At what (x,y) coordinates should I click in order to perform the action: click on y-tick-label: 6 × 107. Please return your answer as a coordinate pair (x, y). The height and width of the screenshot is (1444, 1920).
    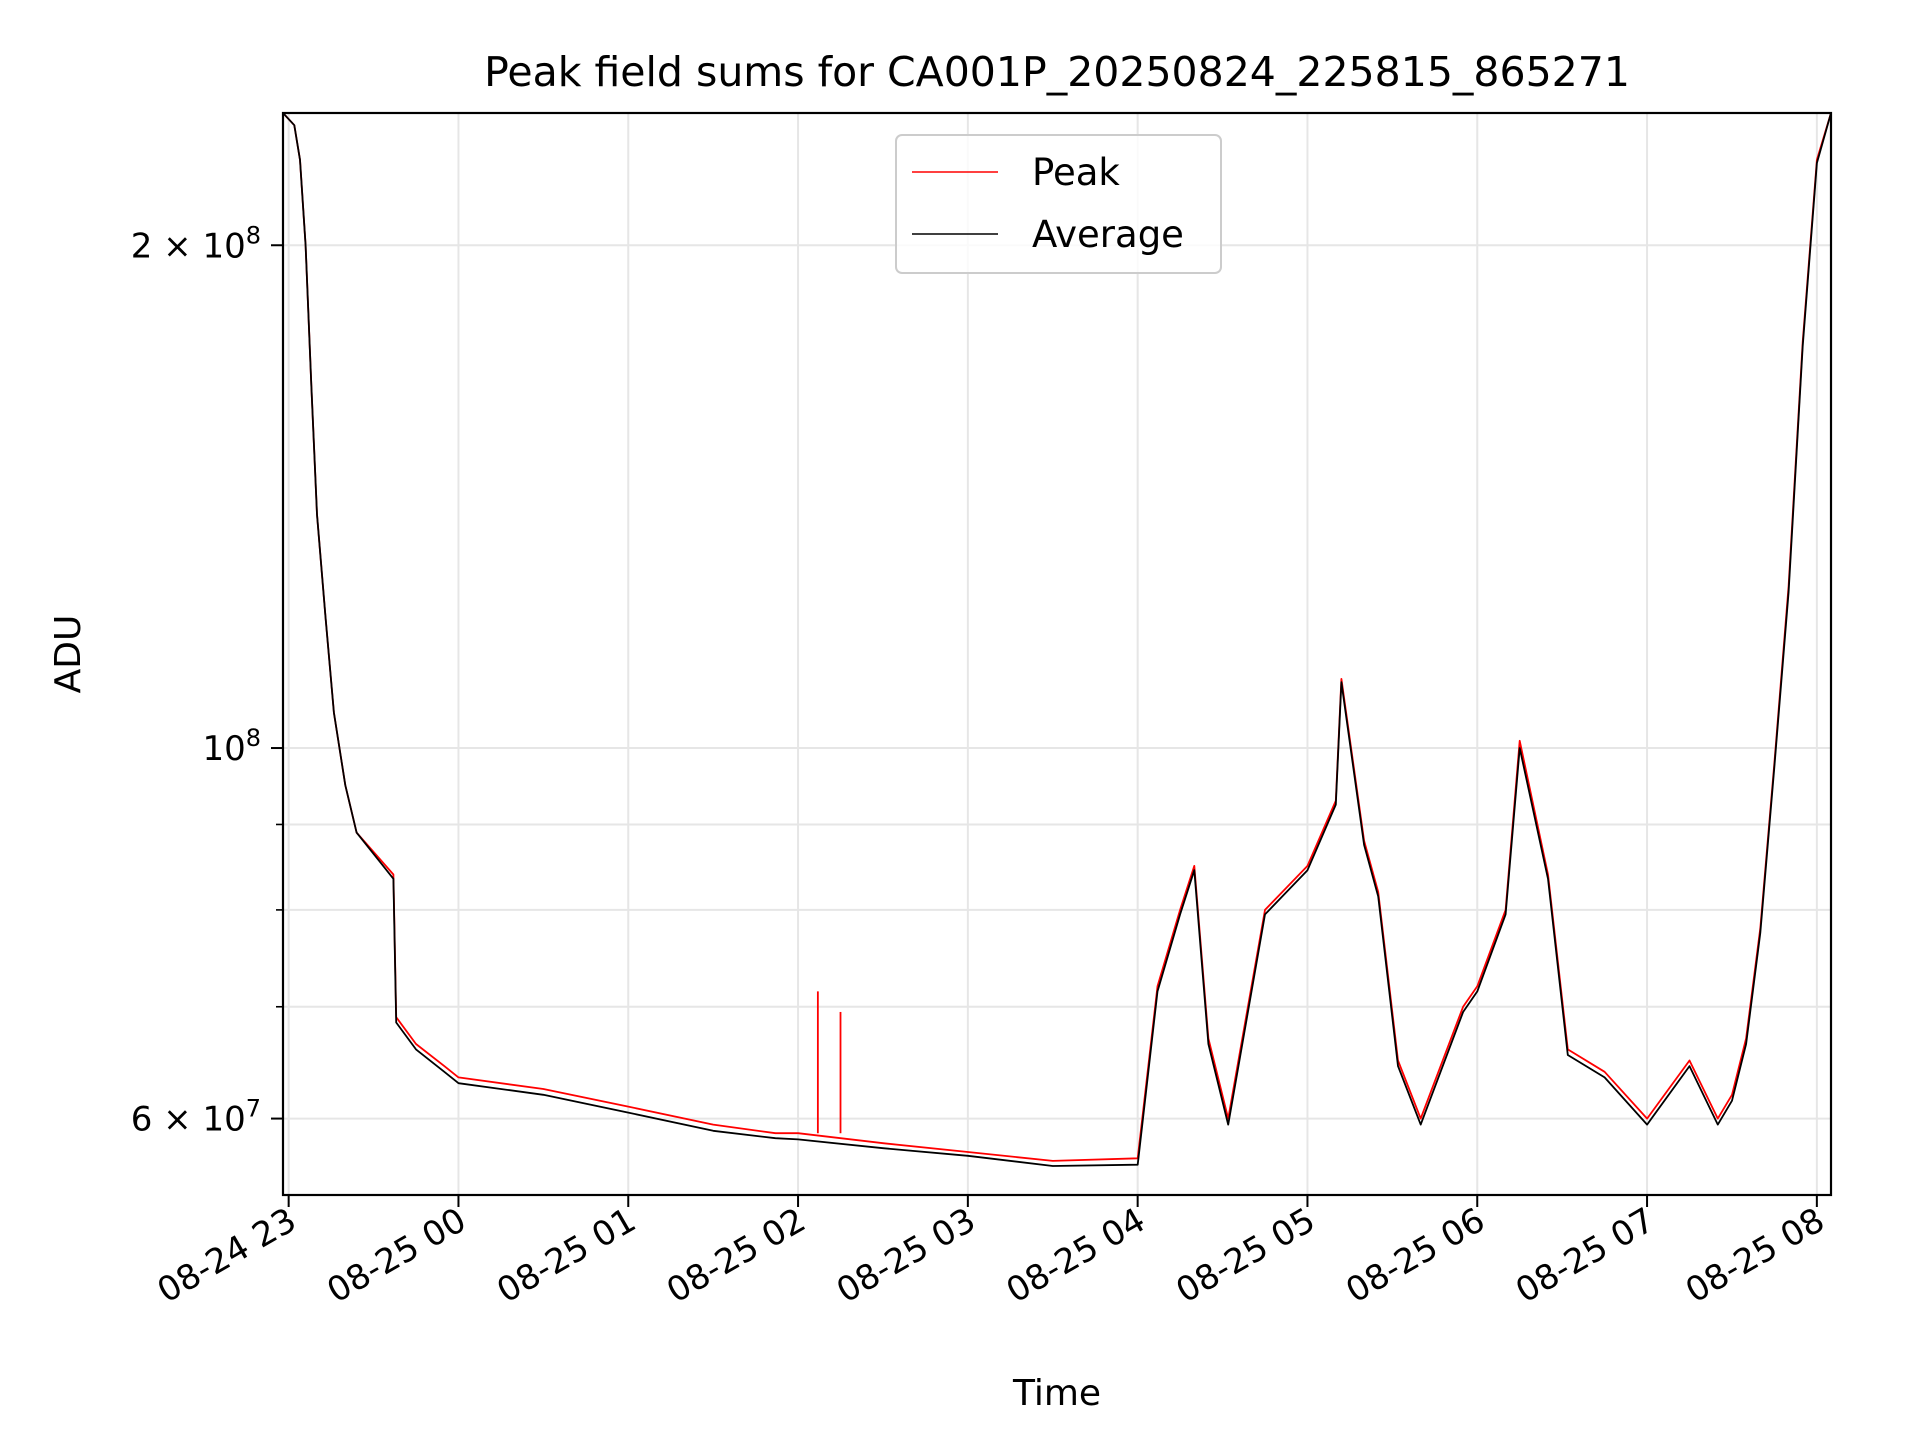
    Looking at the image, I should click on (196, 1117).